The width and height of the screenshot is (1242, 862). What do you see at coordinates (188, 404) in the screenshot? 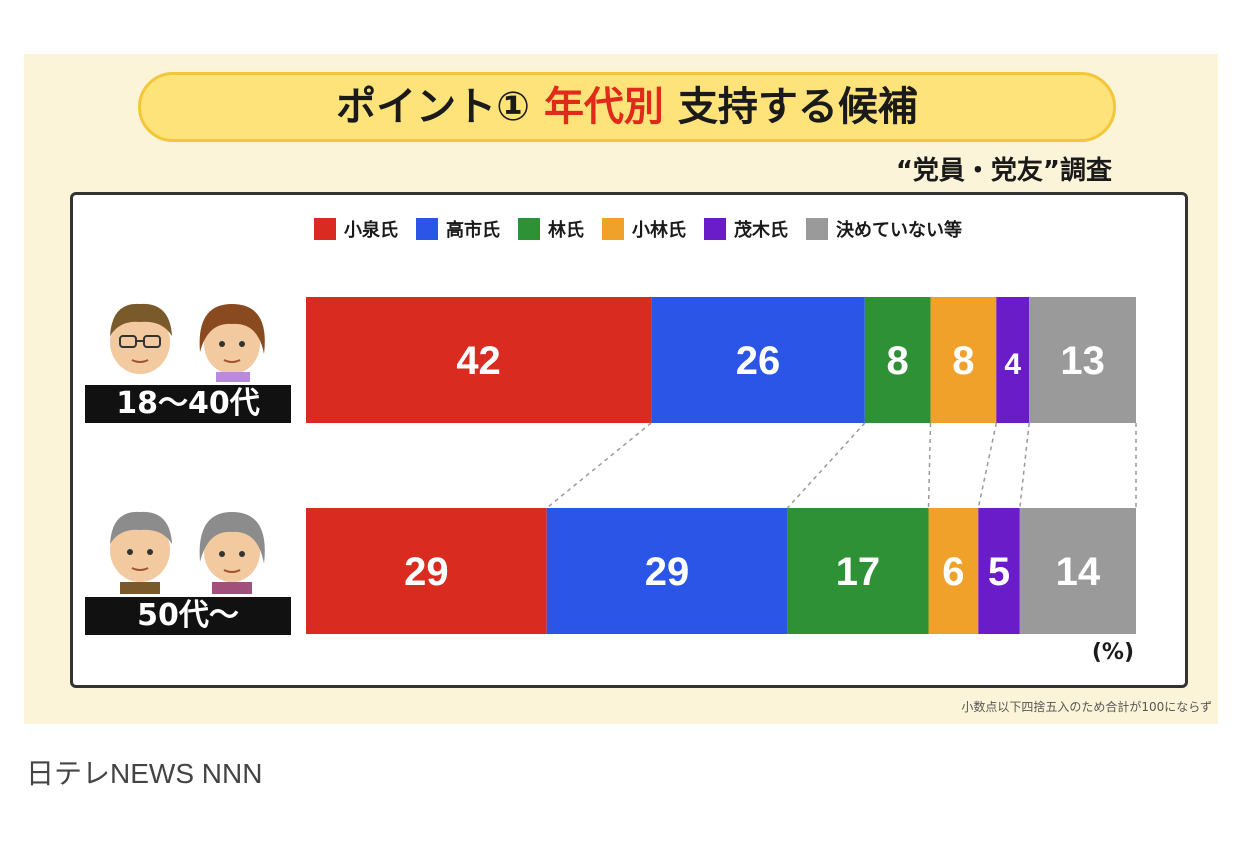
I see `age-label-young: 18〜40代` at bounding box center [188, 404].